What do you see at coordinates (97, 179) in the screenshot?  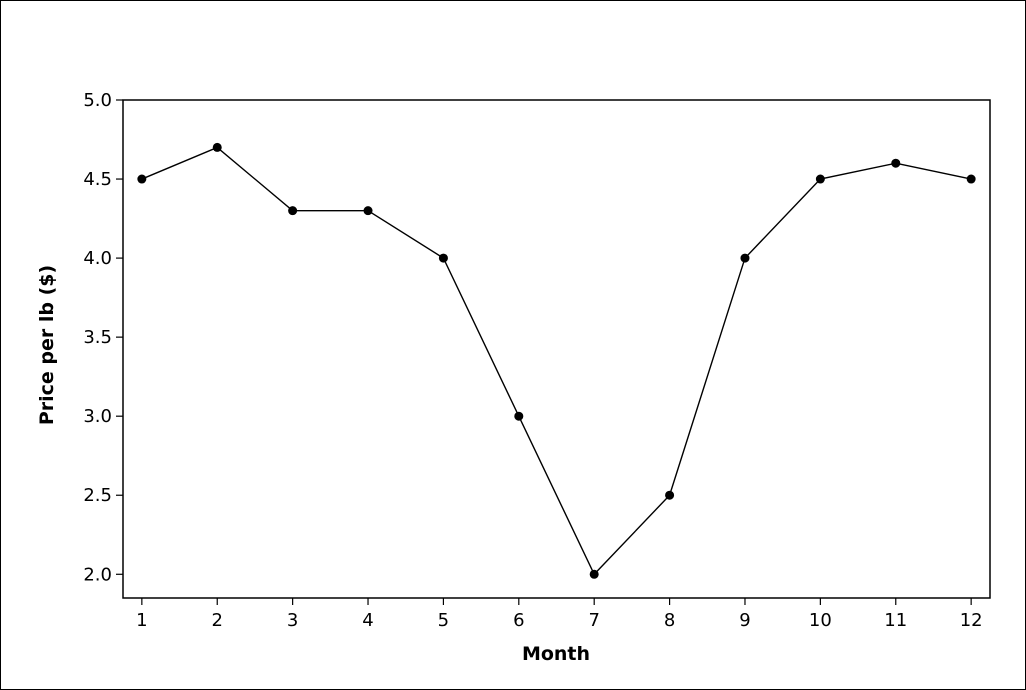 I see `y-tick-label: 4.5` at bounding box center [97, 179].